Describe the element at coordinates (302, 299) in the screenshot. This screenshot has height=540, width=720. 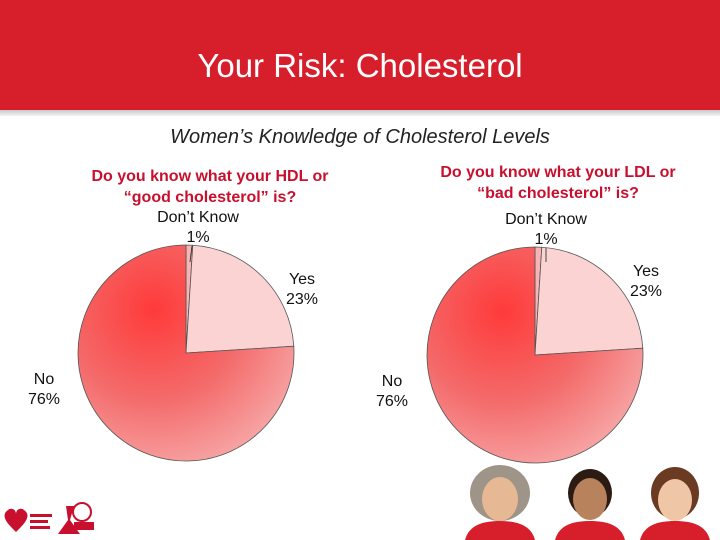
I see `hdl-yes-value: 23%` at that location.